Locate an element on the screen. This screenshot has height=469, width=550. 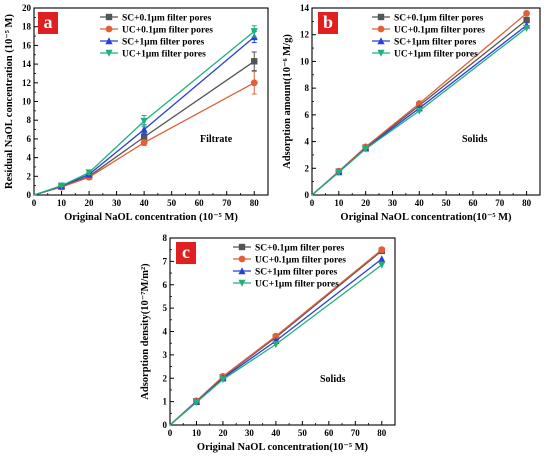
y-axis-title: Adsorption density(10⁻⁷M/m²) is located at coordinates (145, 331).